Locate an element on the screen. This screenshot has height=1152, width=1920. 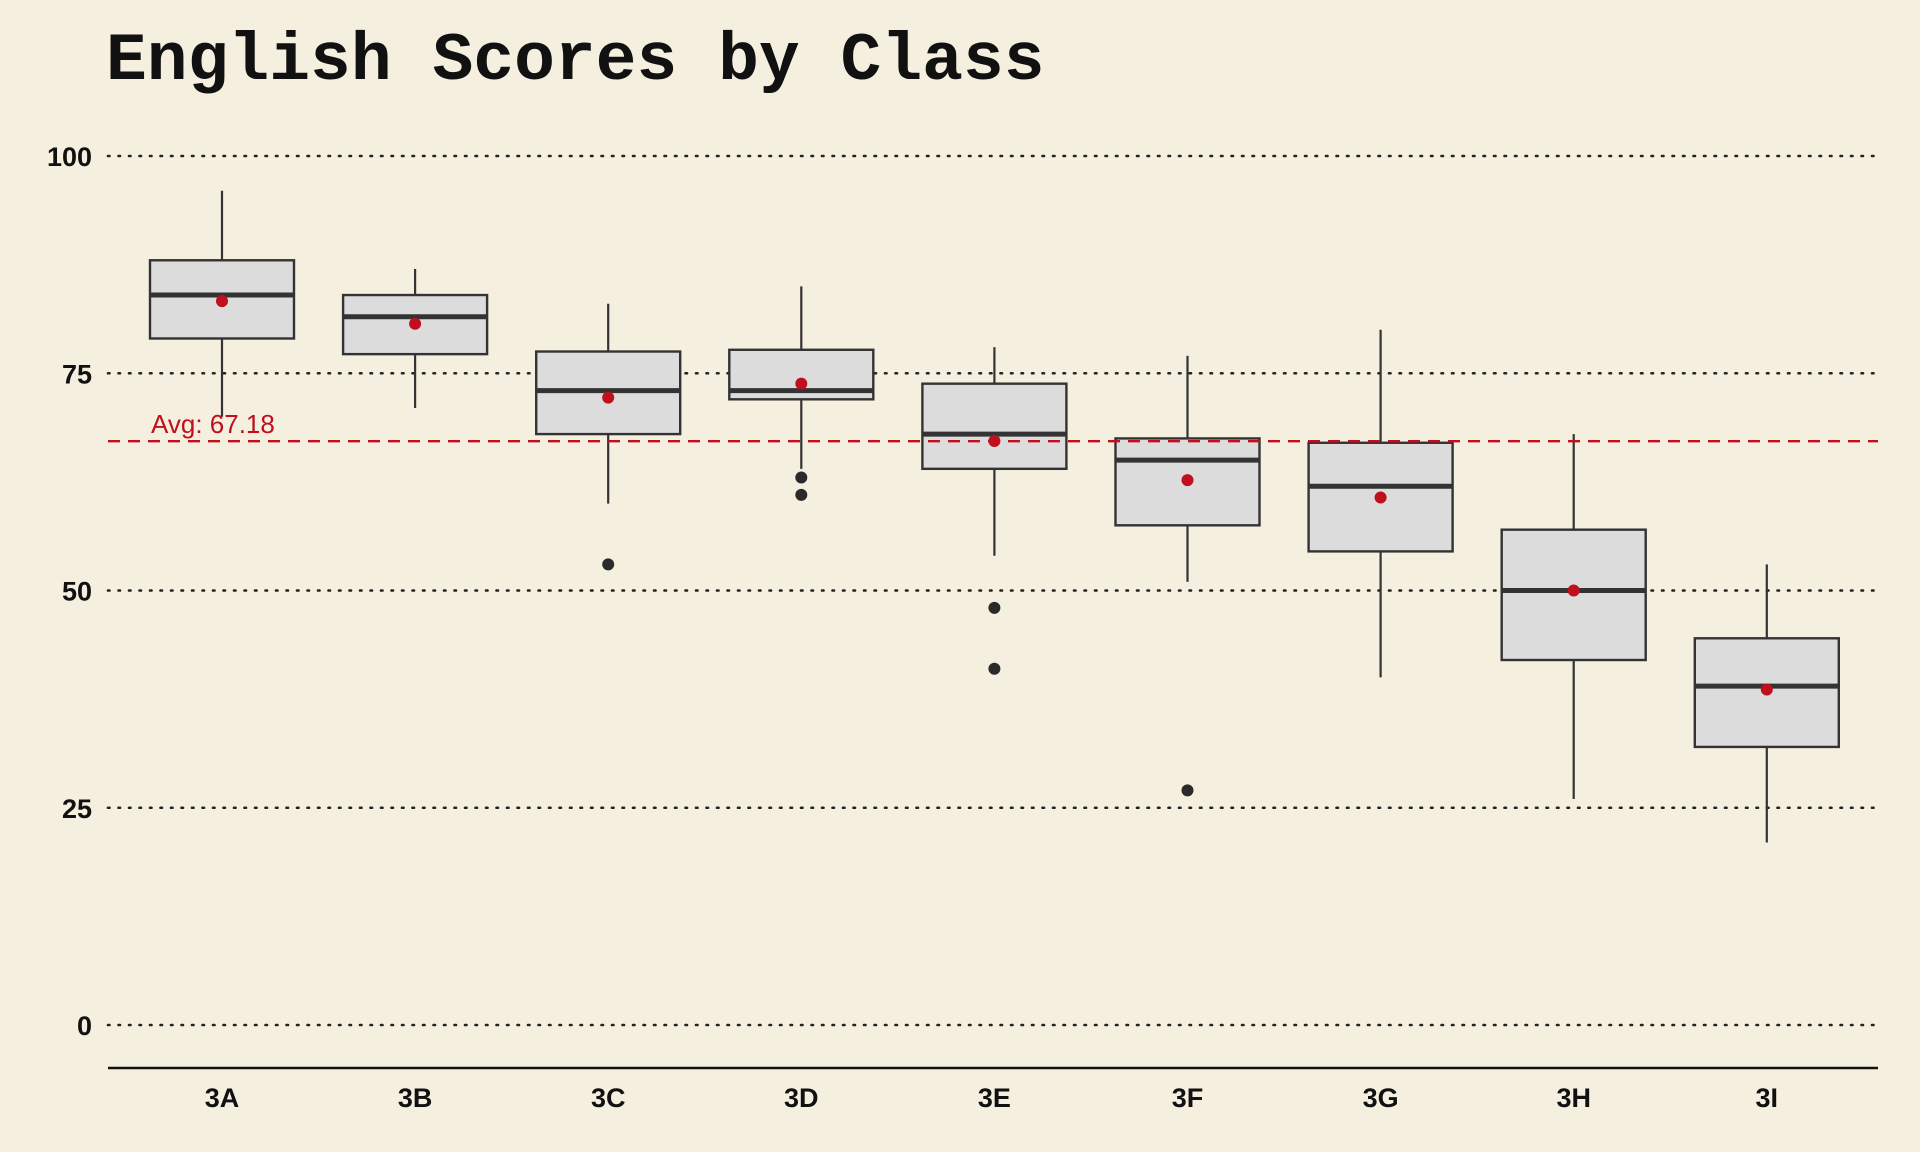
box-3I is located at coordinates (1767, 703).